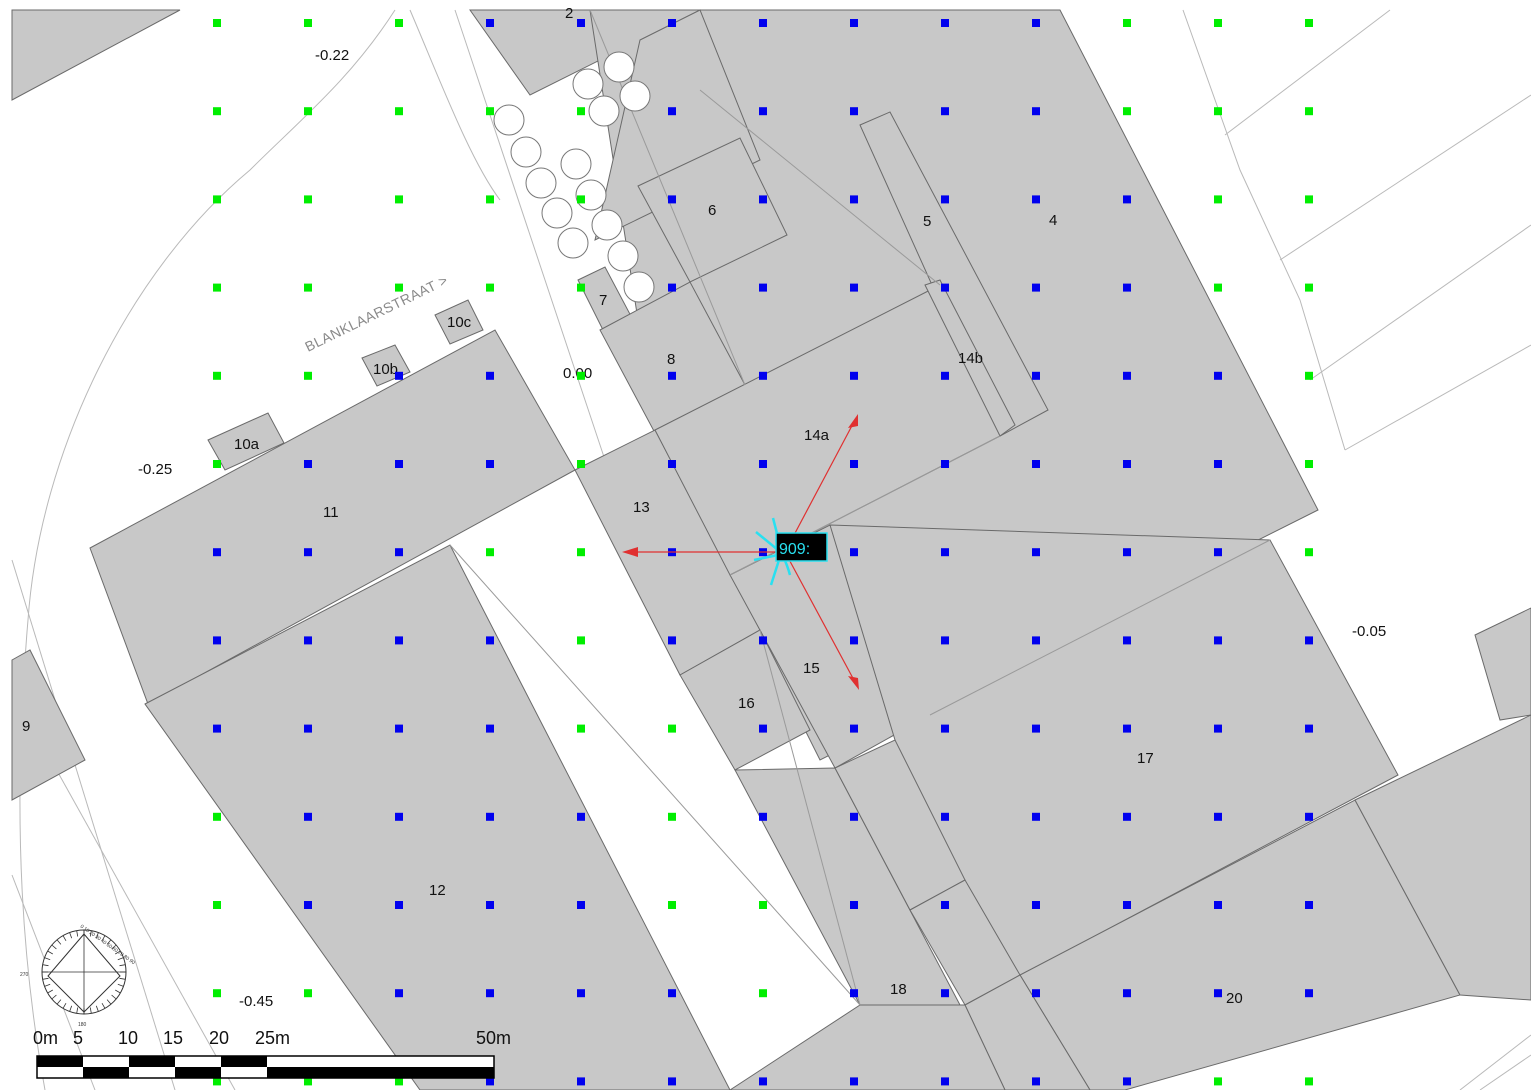 Image resolution: width=1531 pixels, height=1090 pixels. What do you see at coordinates (155, 469) in the screenshot?
I see `level-label: -0.25` at bounding box center [155, 469].